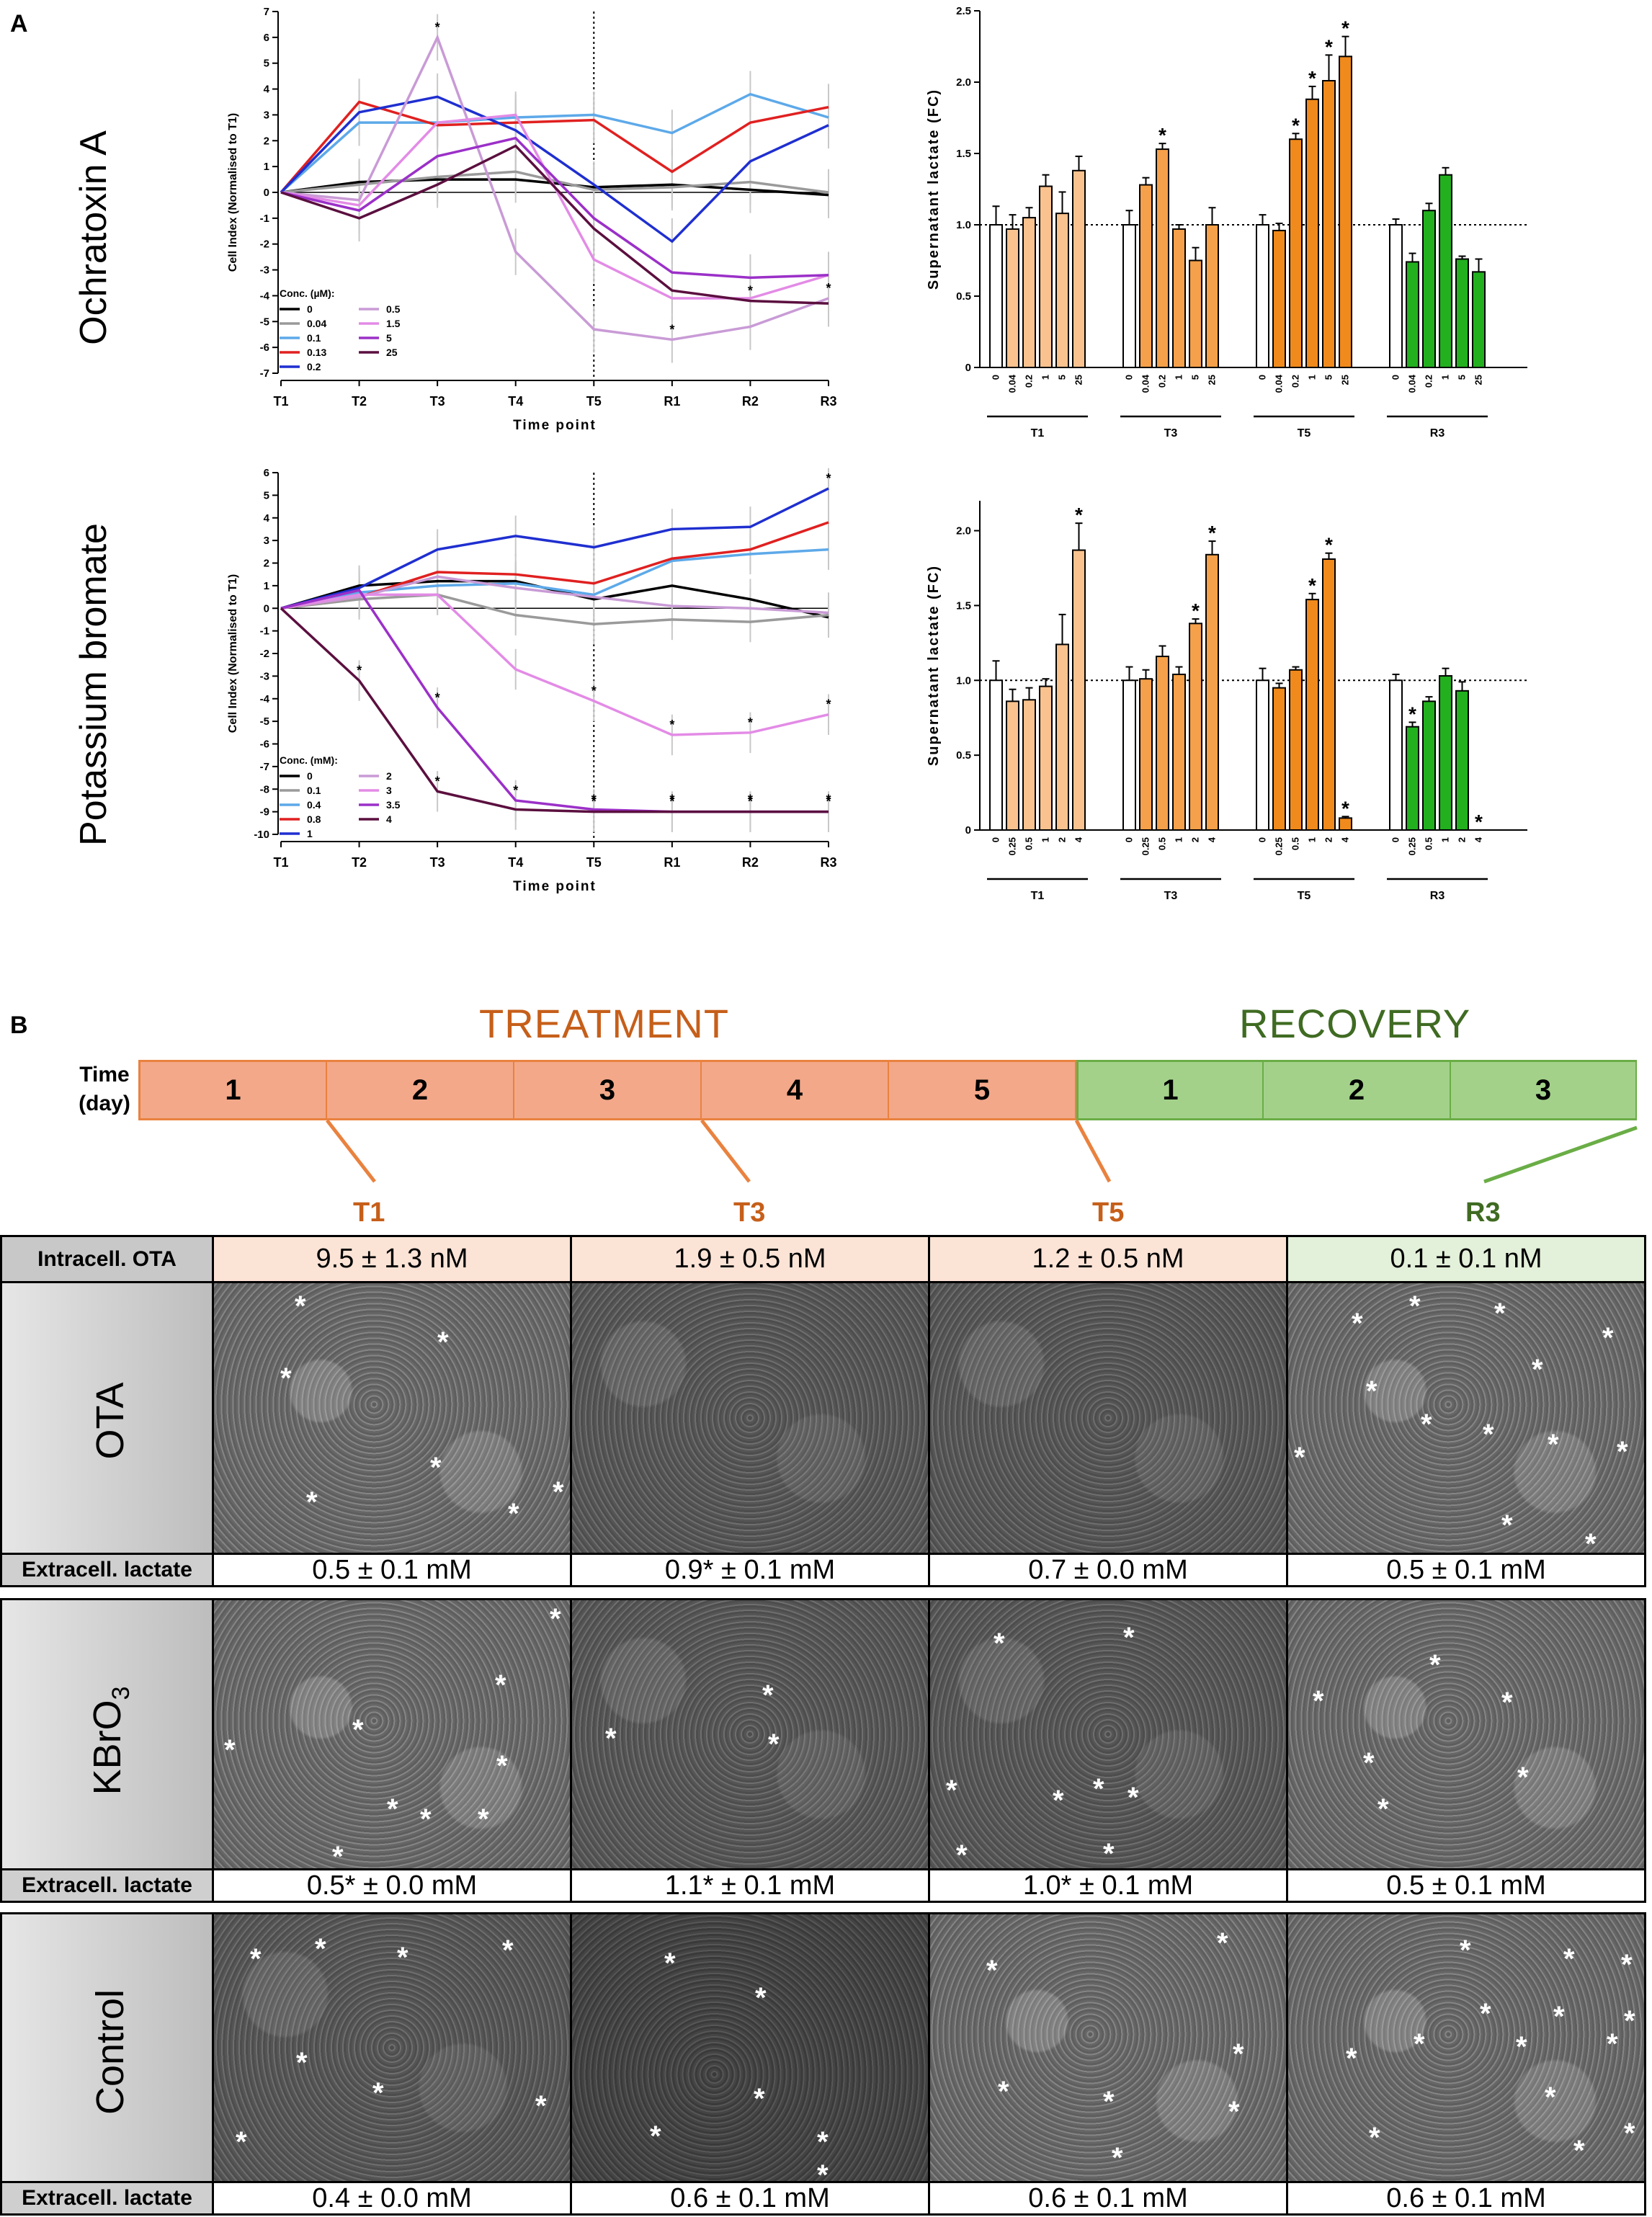  What do you see at coordinates (393, 805) in the screenshot?
I see `legend-label: 3.5` at bounding box center [393, 805].